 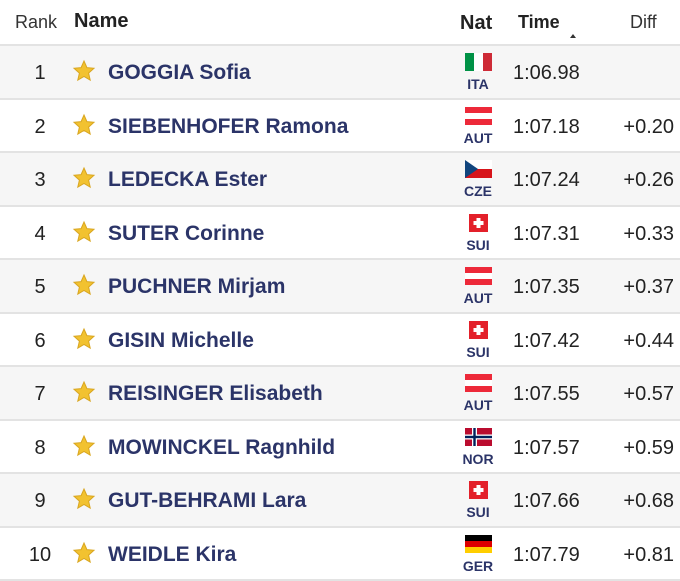 What do you see at coordinates (648, 233) in the screenshot?
I see `diff: +0.33` at bounding box center [648, 233].